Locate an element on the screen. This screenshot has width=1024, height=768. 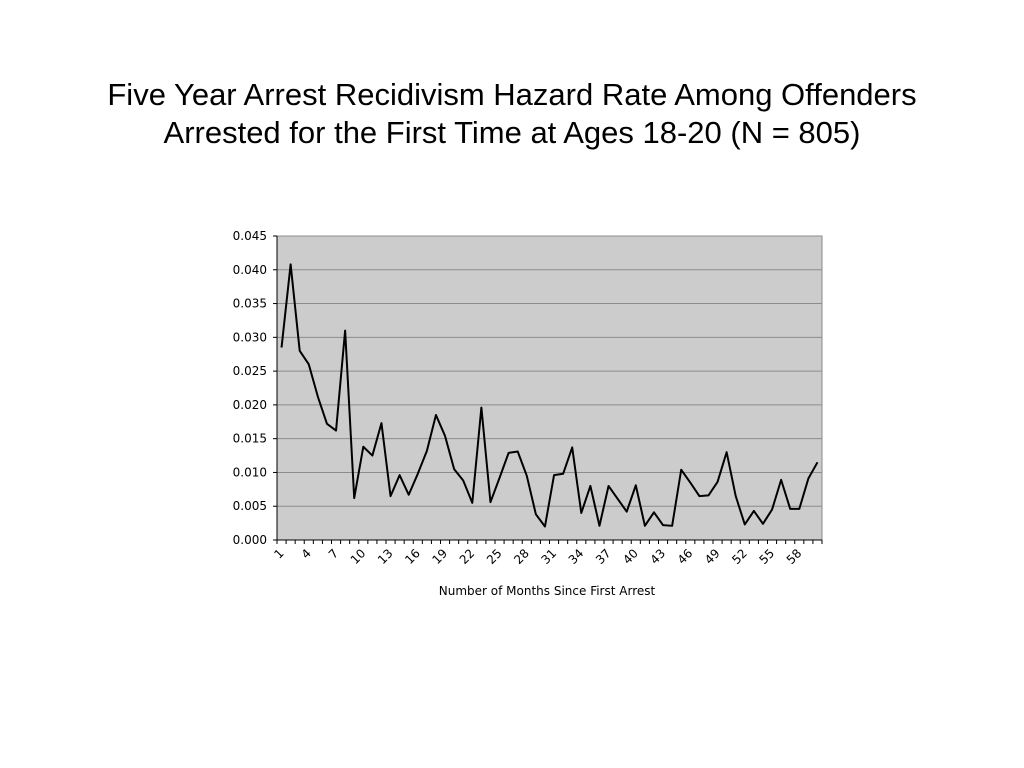
y-tick-label: 0.015 is located at coordinates (250, 439).